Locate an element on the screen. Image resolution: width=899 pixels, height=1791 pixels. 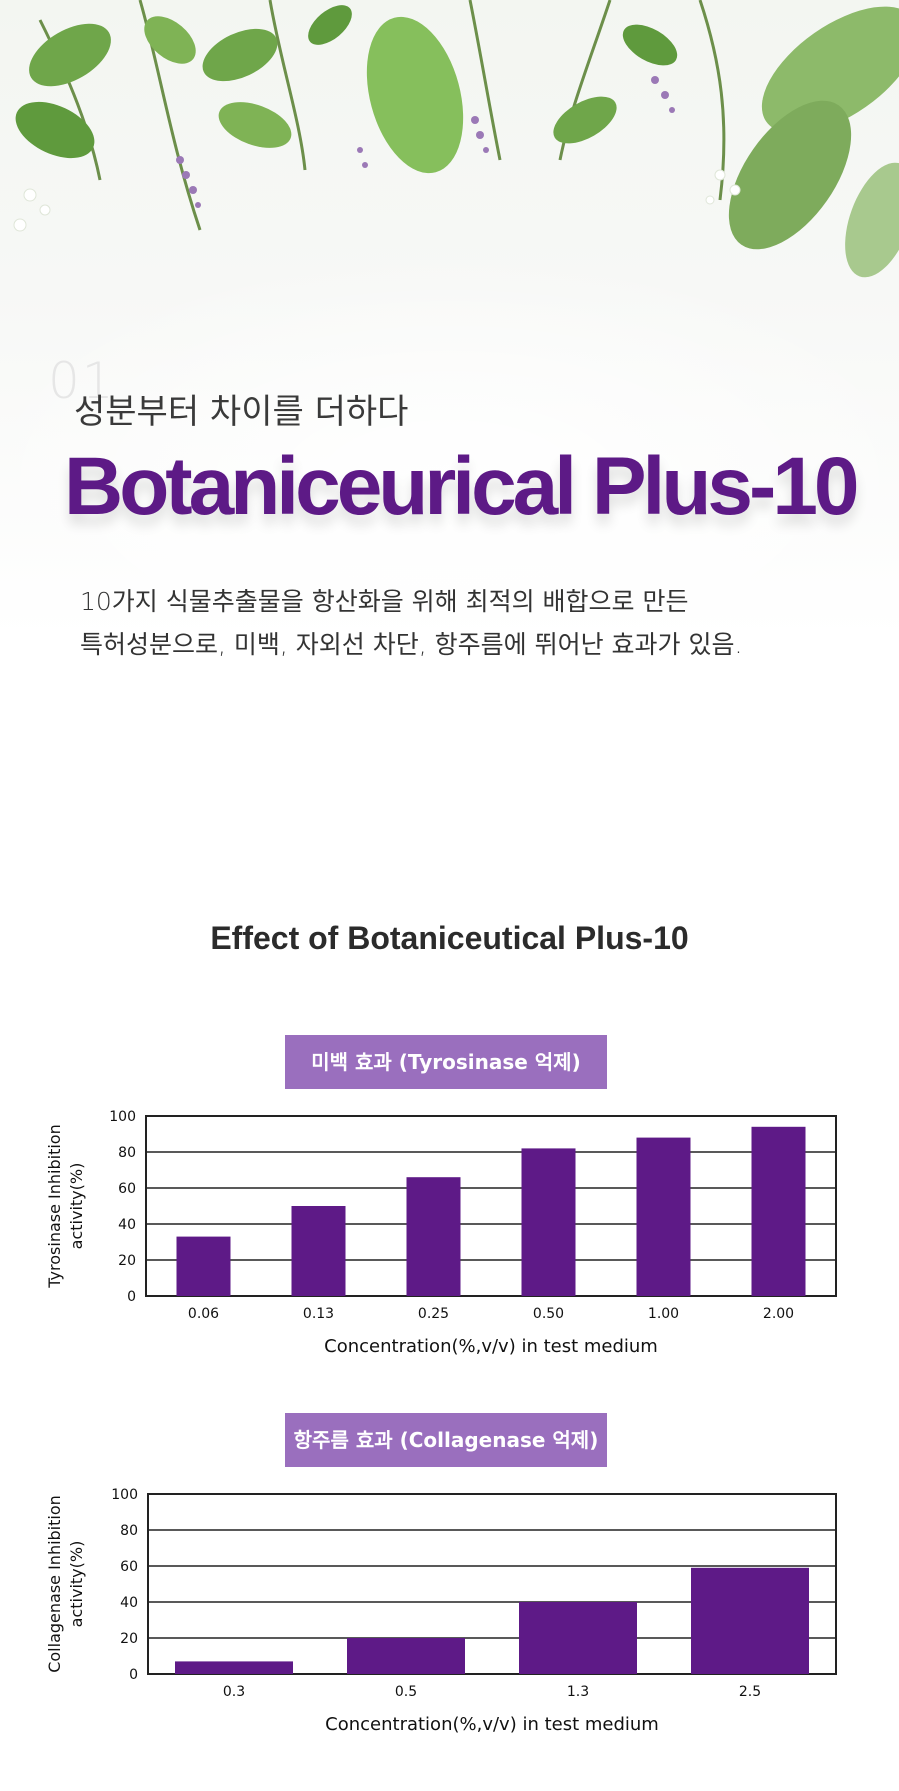
description-line-2: 특허성분으로, 미백, 자외선 차단, 항주름에 뛰어난 효과가 있음. is located at coordinates (411, 644).